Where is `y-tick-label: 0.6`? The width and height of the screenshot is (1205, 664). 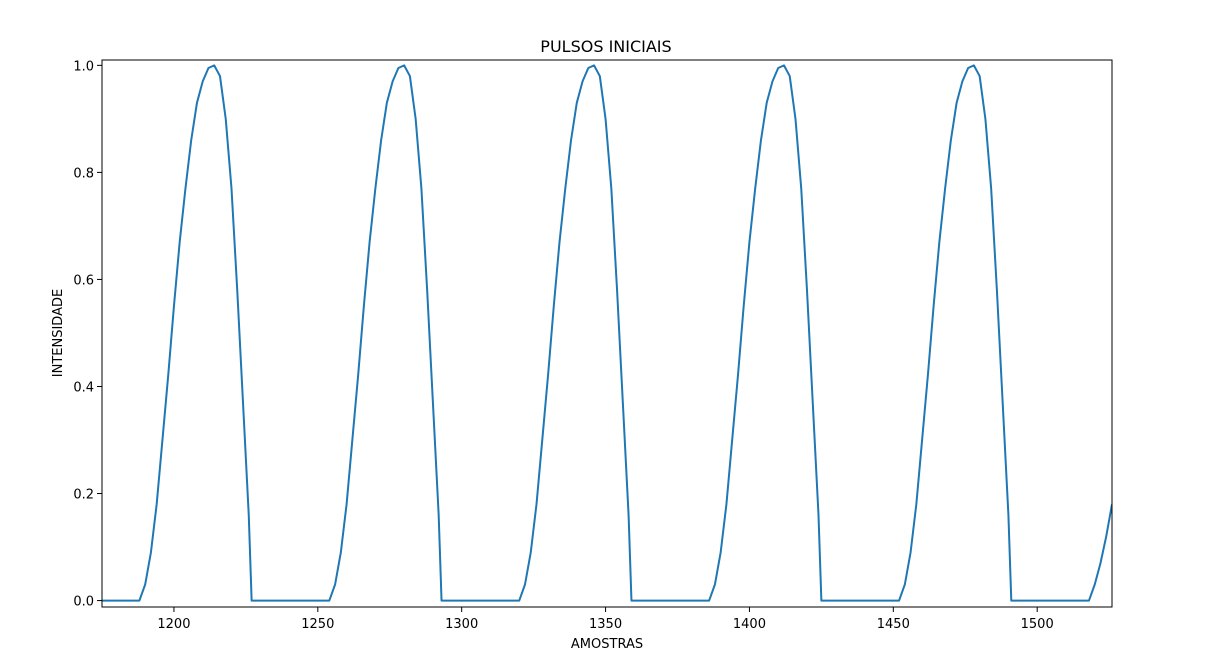 y-tick-label: 0.6 is located at coordinates (83, 280).